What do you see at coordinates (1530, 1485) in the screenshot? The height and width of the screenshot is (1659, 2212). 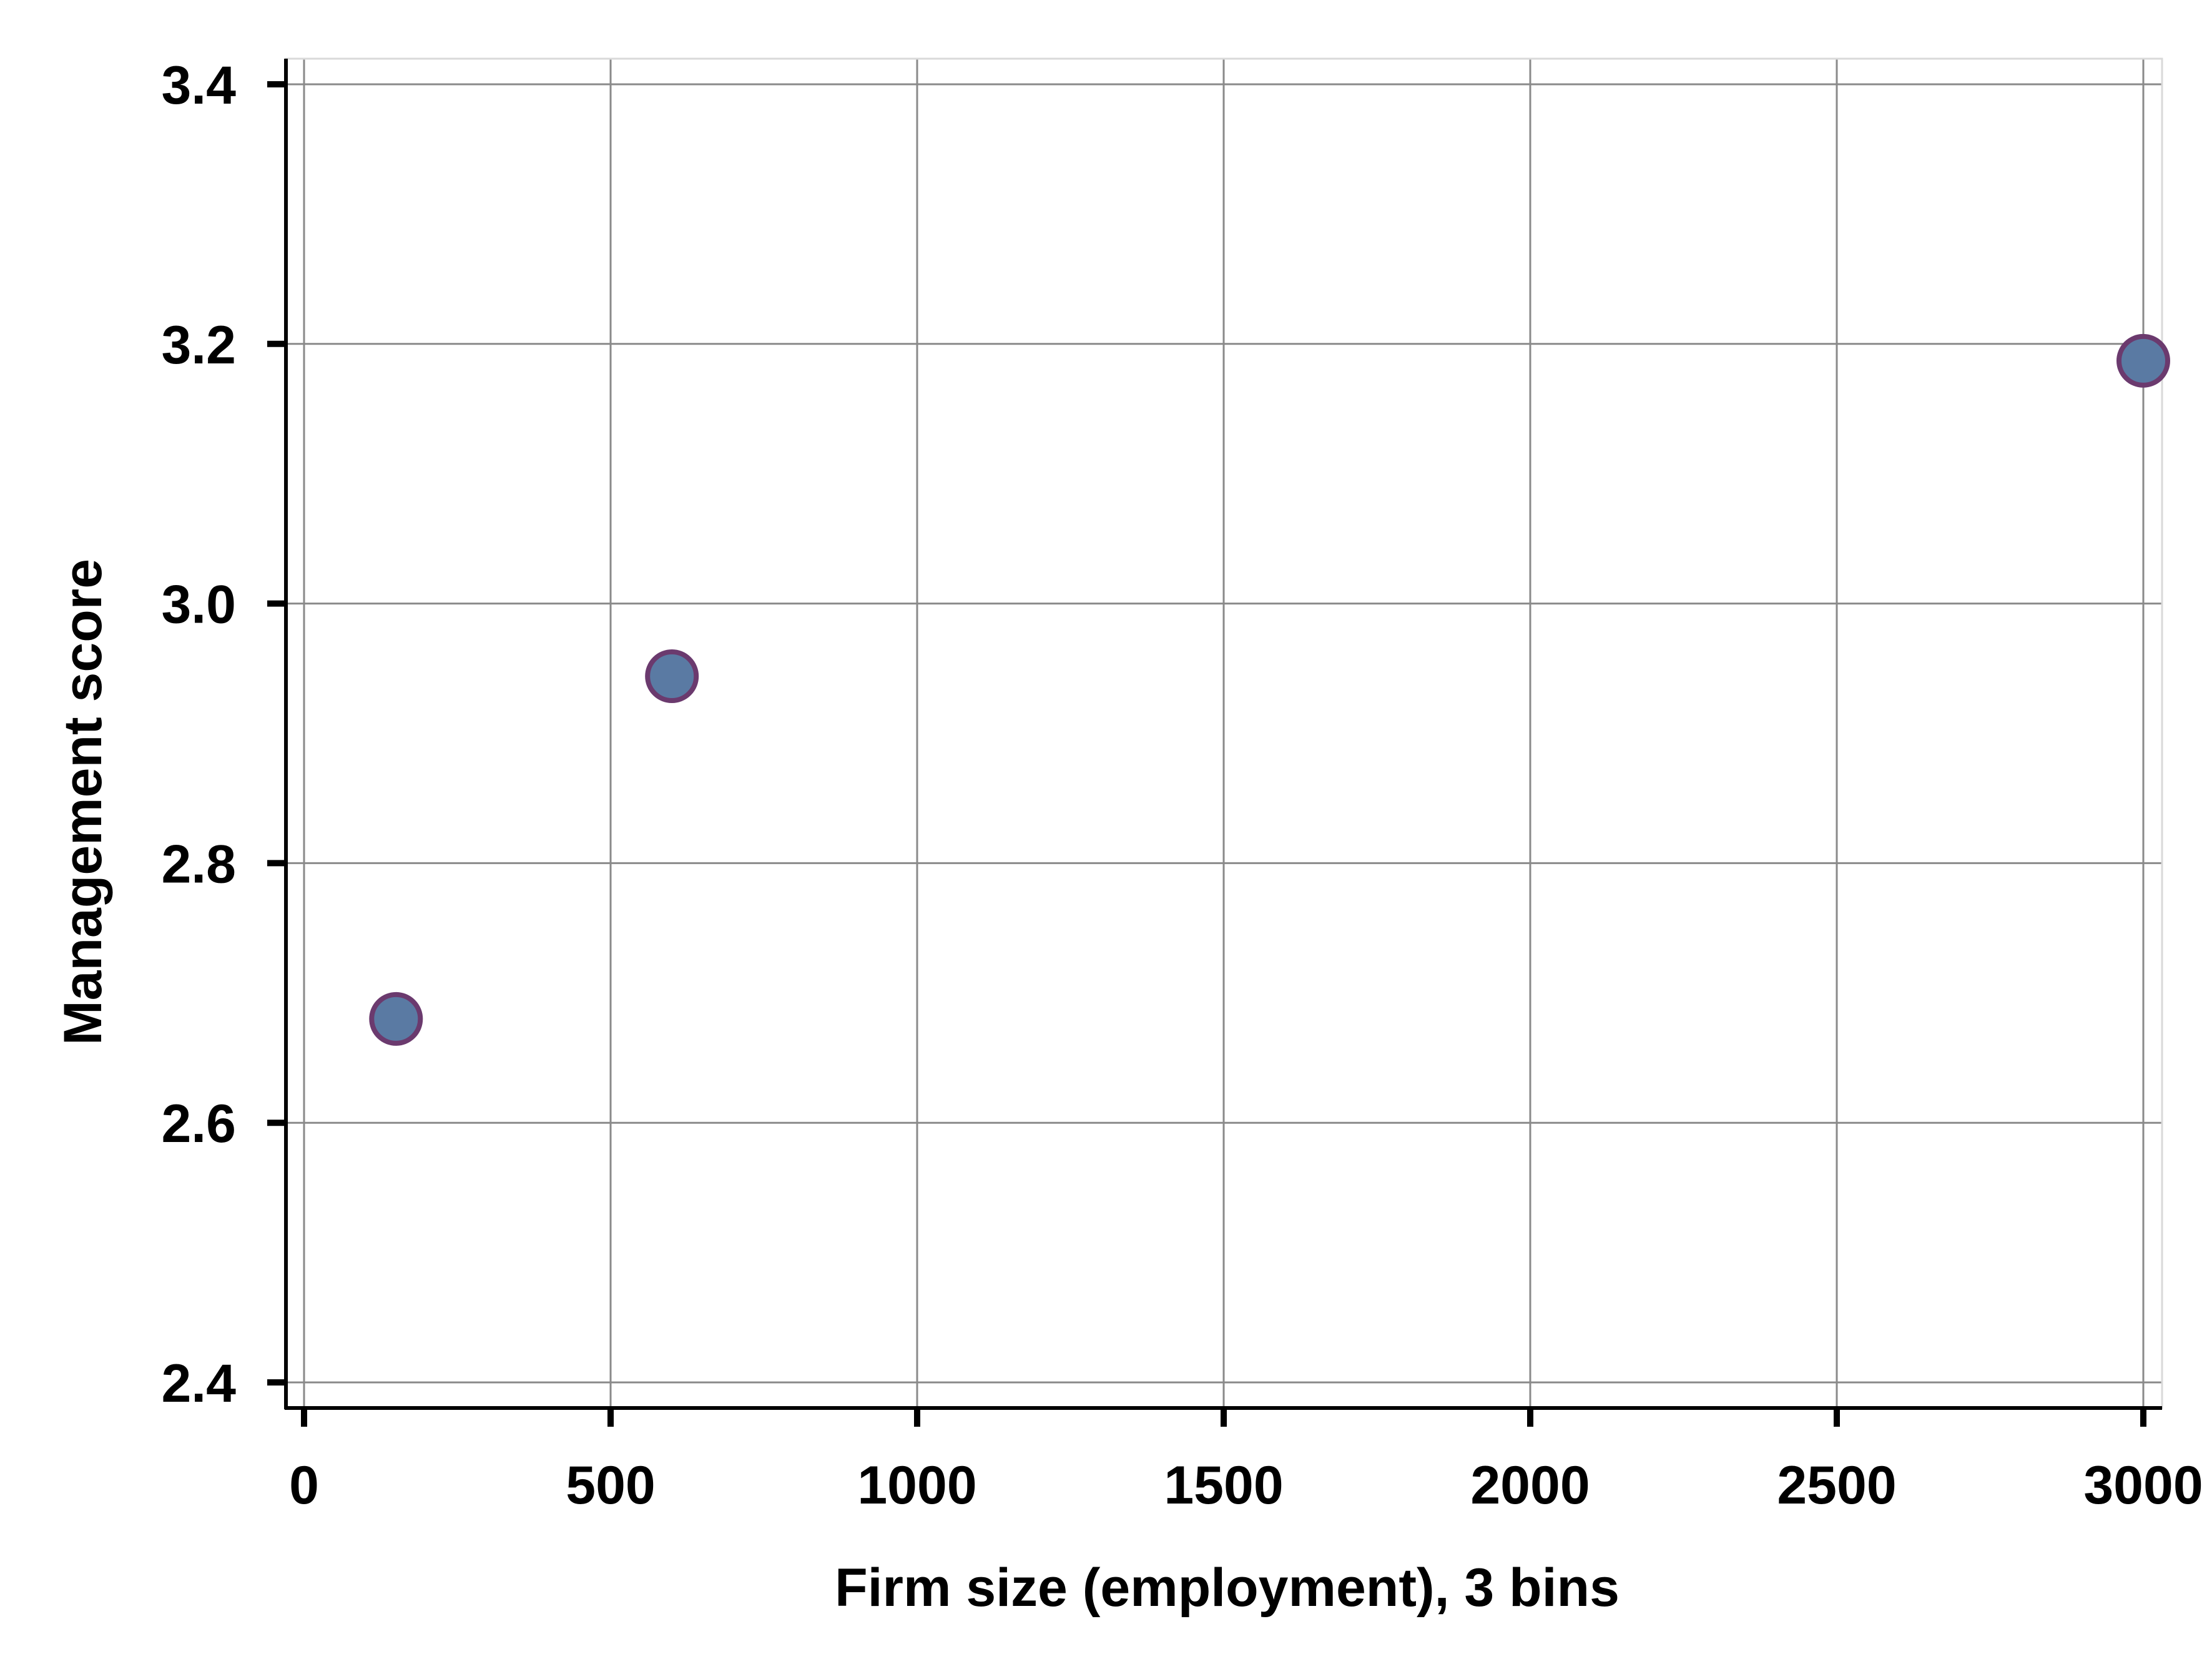 I see `x-tick-label: 2000` at bounding box center [1530, 1485].